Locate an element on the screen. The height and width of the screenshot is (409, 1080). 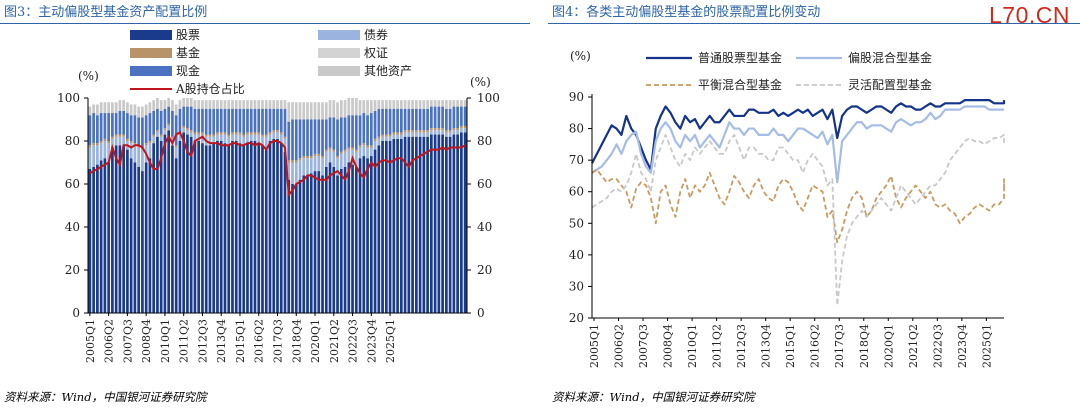
y-tick-label: 70 is located at coordinates (576, 160).